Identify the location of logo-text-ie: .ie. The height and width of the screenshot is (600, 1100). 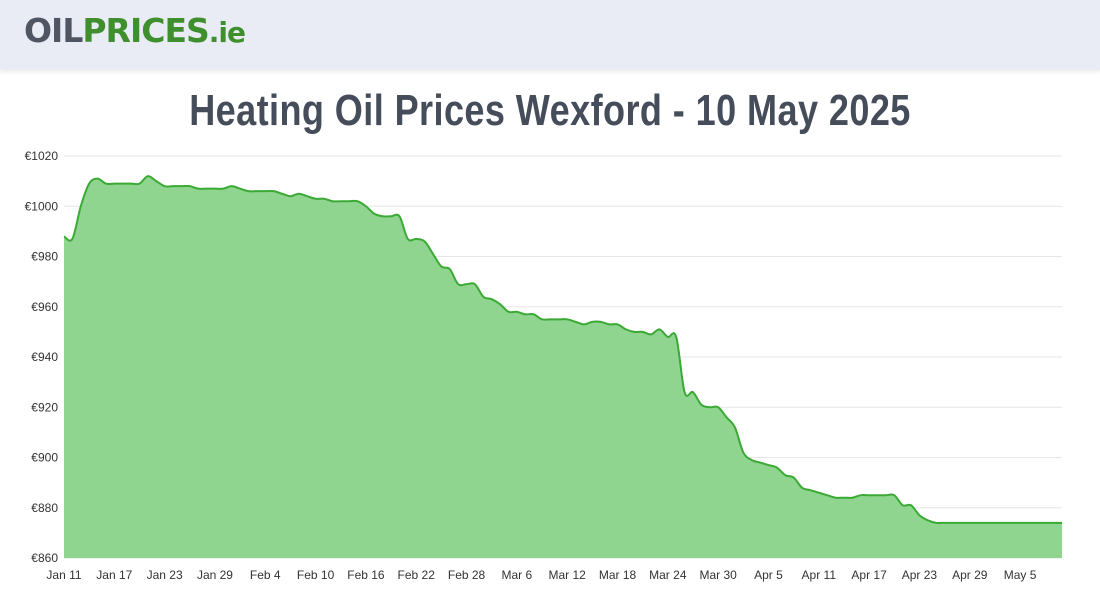
(227, 32).